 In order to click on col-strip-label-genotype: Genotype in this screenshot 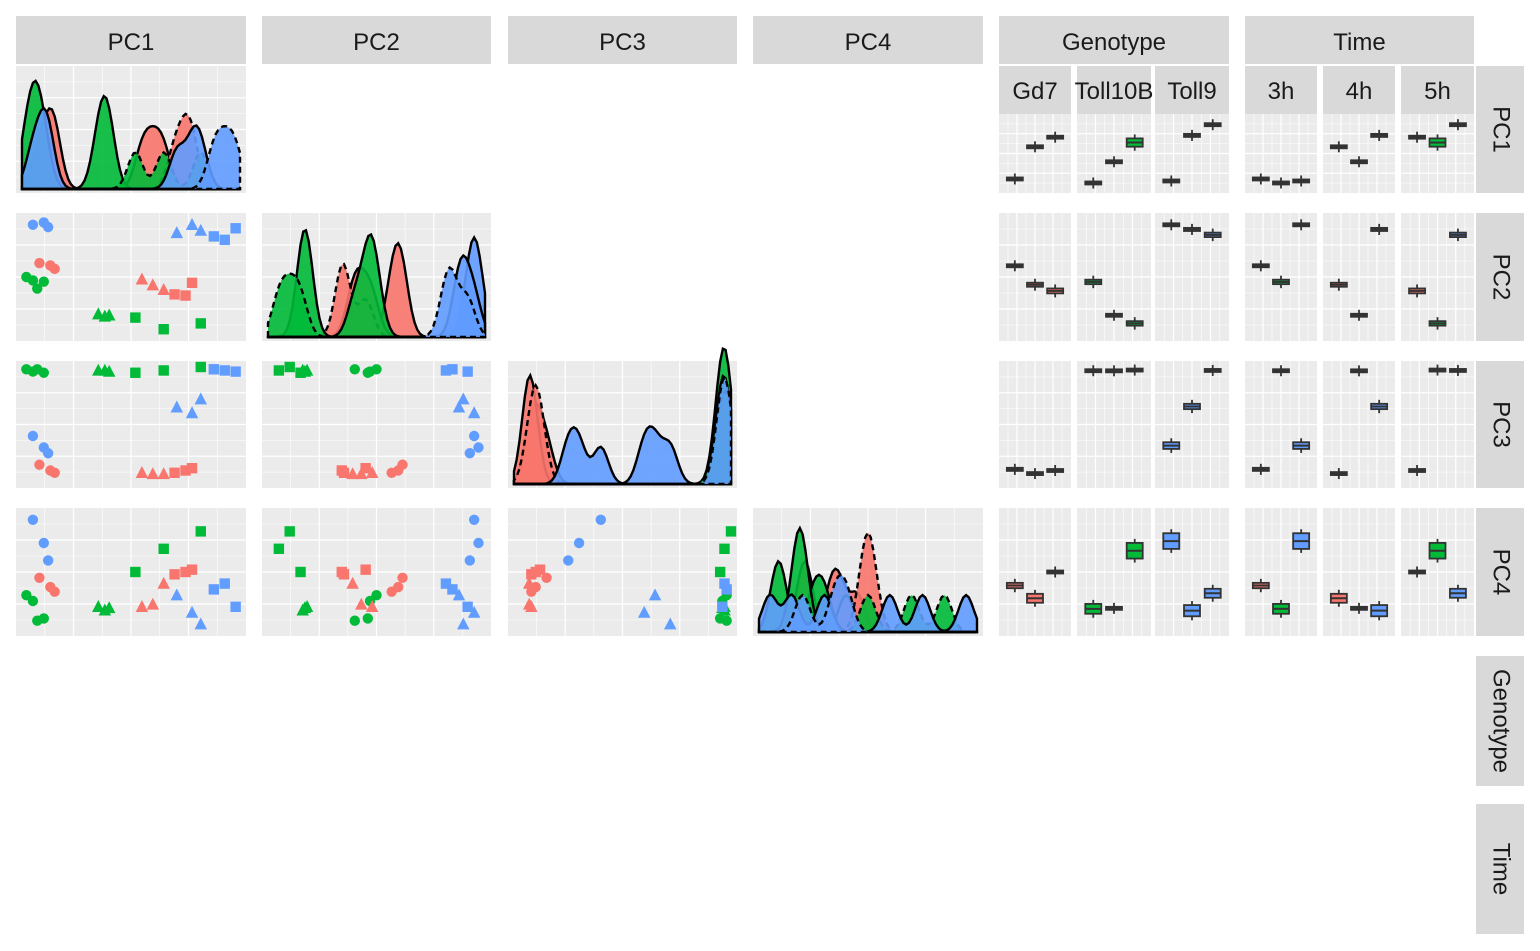, I will do `click(1114, 42)`.